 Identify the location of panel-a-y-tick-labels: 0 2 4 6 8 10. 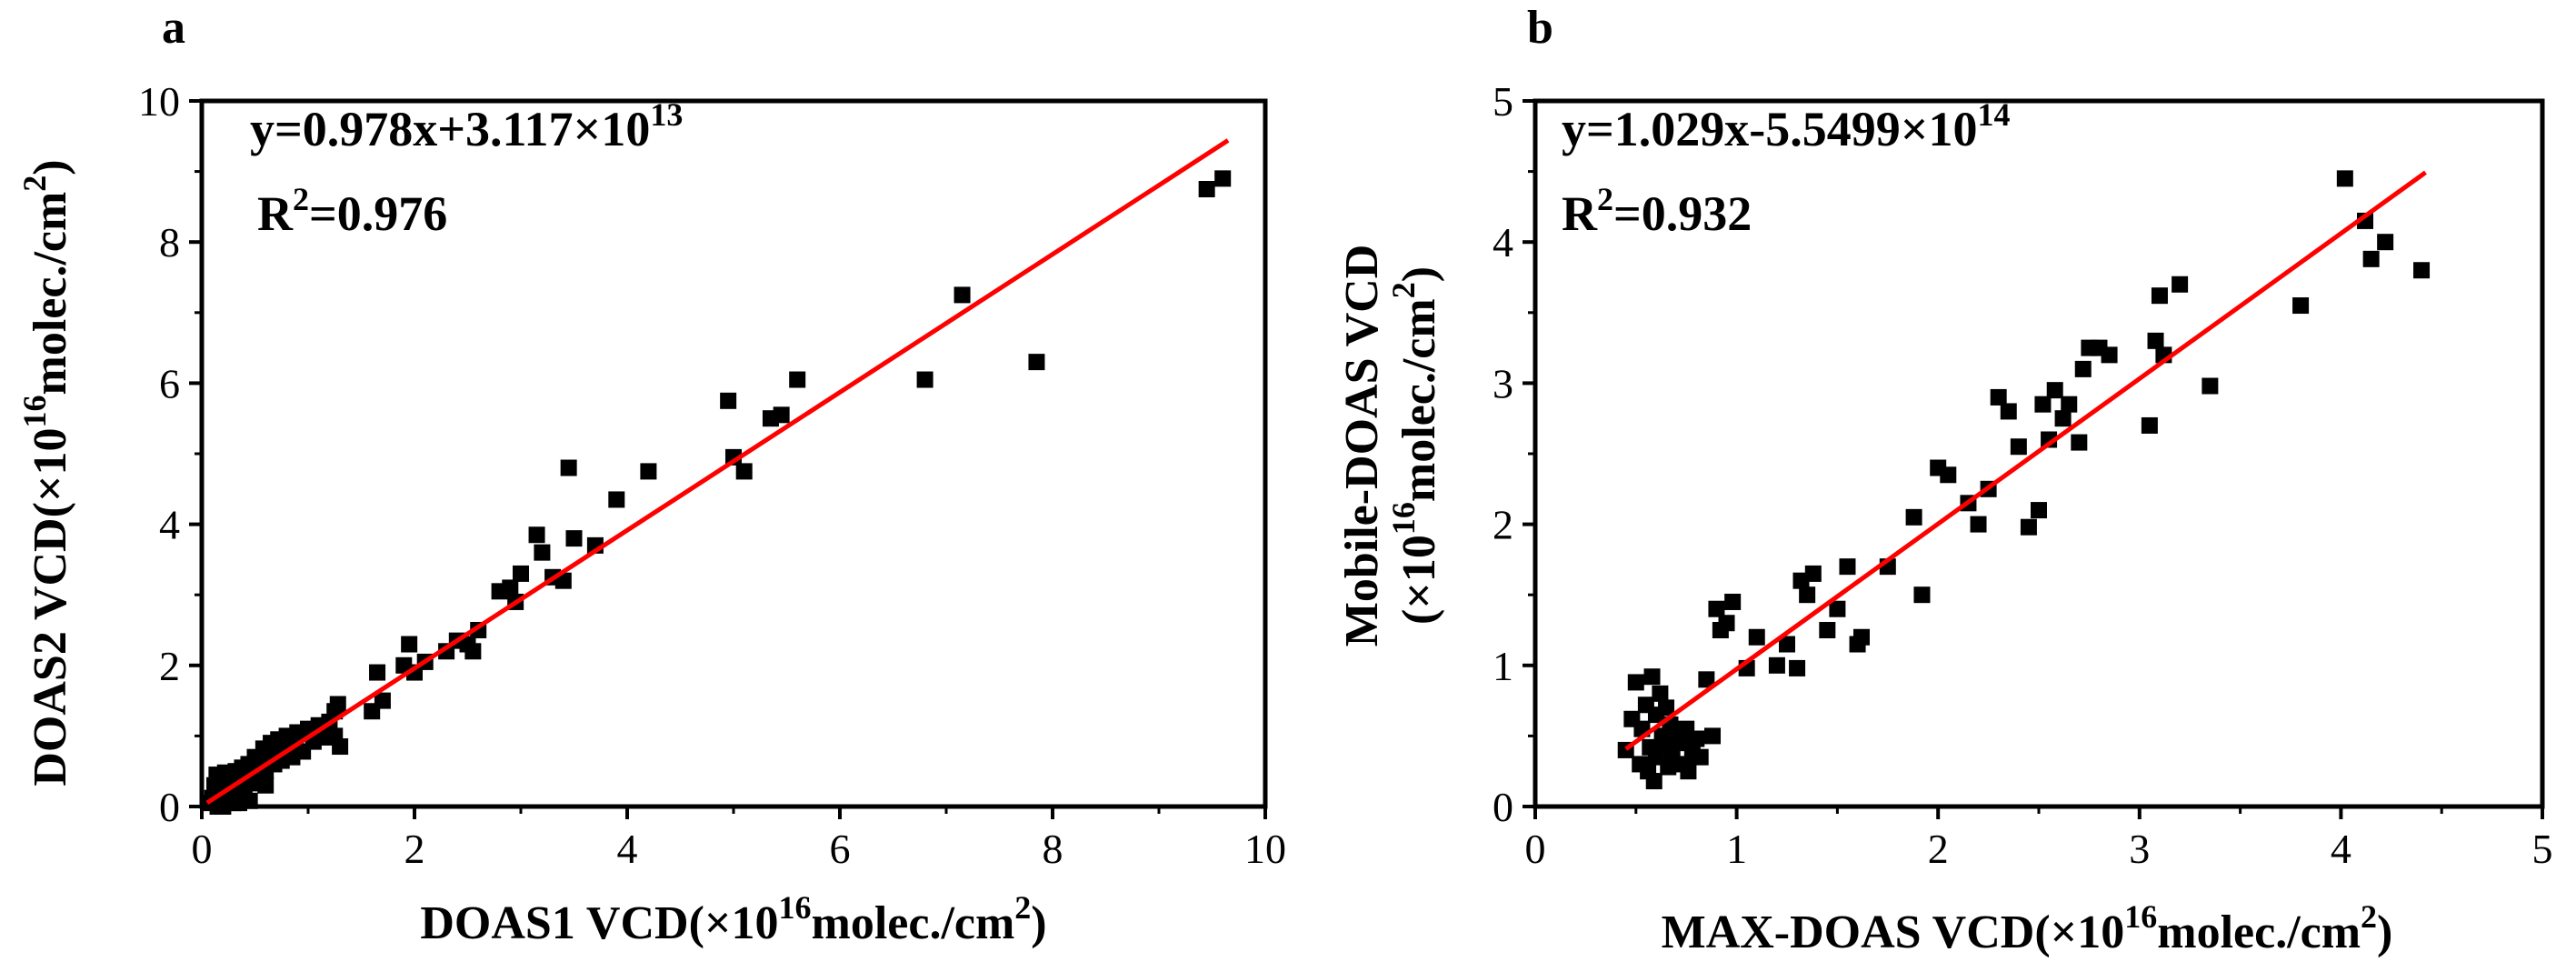
(159, 454).